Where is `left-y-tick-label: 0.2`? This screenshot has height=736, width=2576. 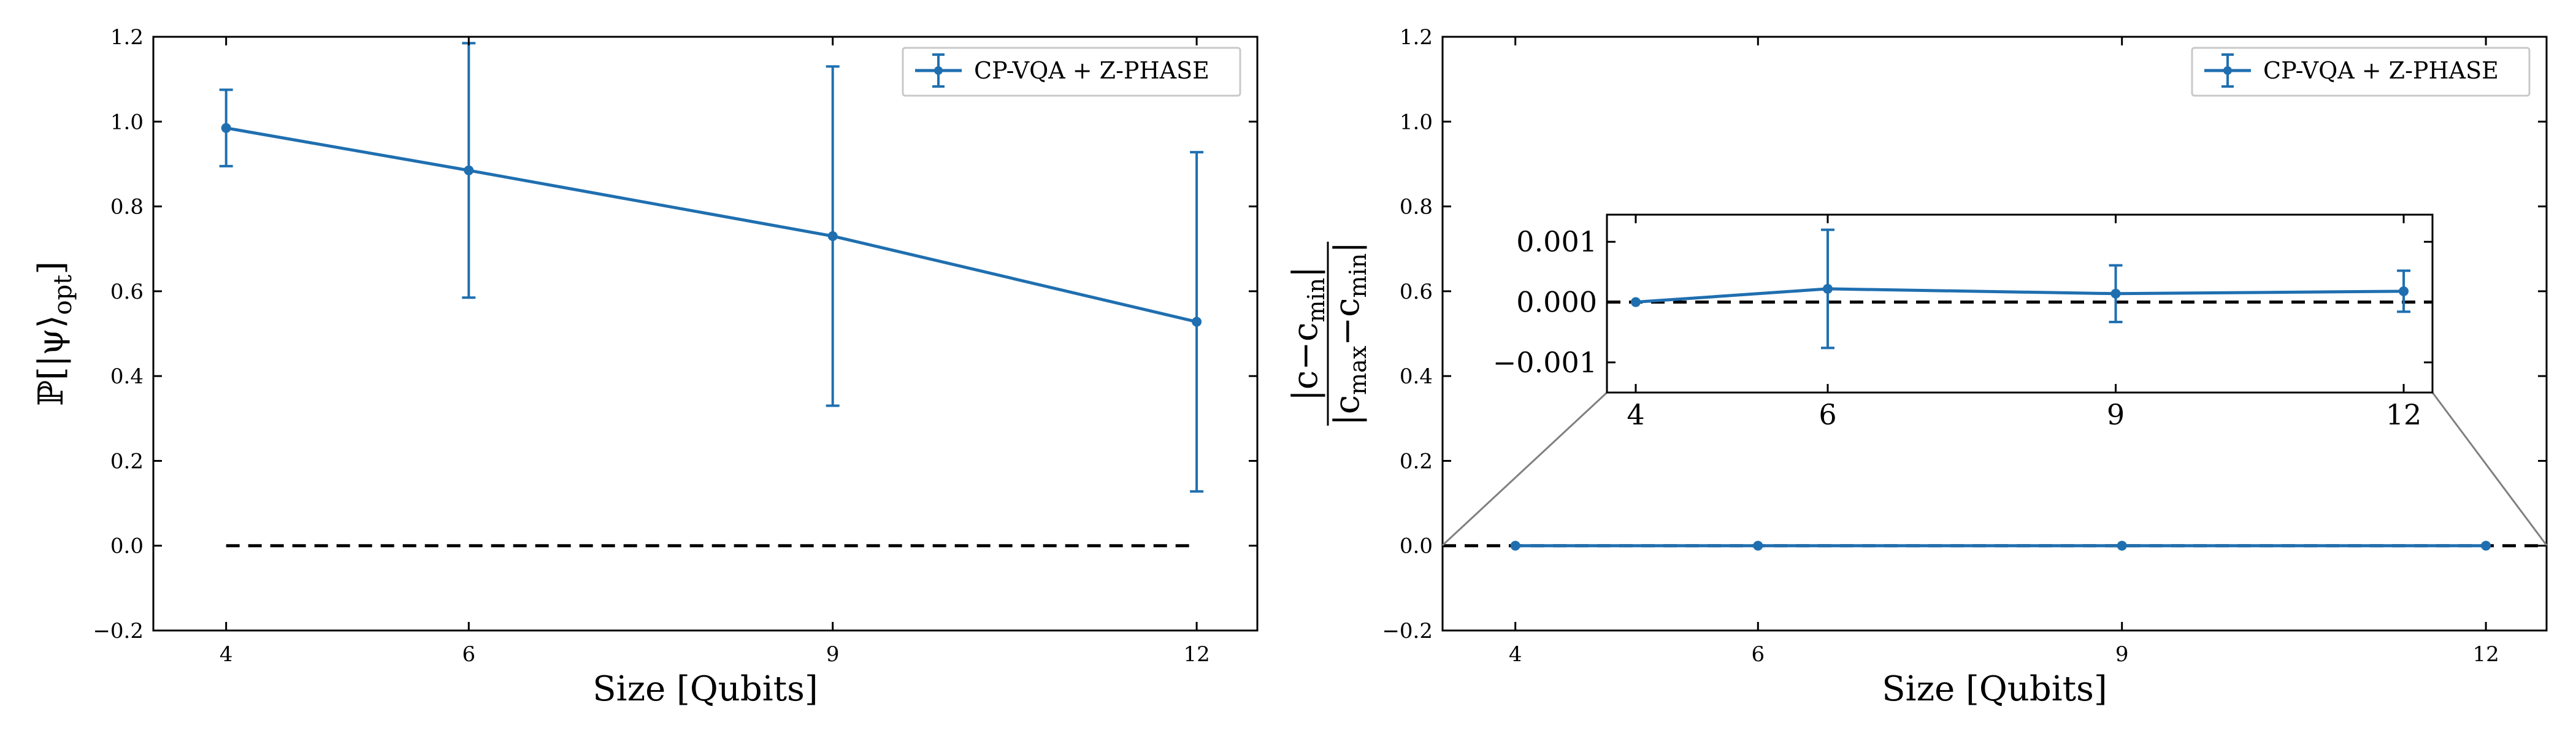 left-y-tick-label: 0.2 is located at coordinates (127, 461).